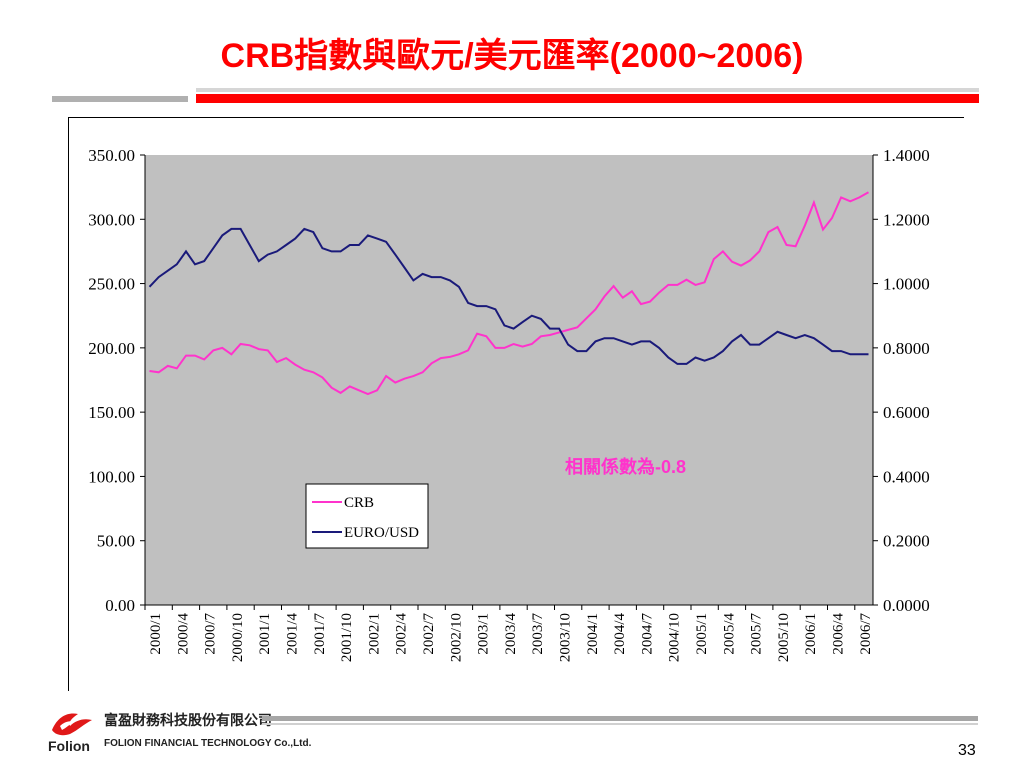 Image resolution: width=1024 pixels, height=768 pixels. I want to click on x-axis-tick-label: 2001/10, so click(347, 637).